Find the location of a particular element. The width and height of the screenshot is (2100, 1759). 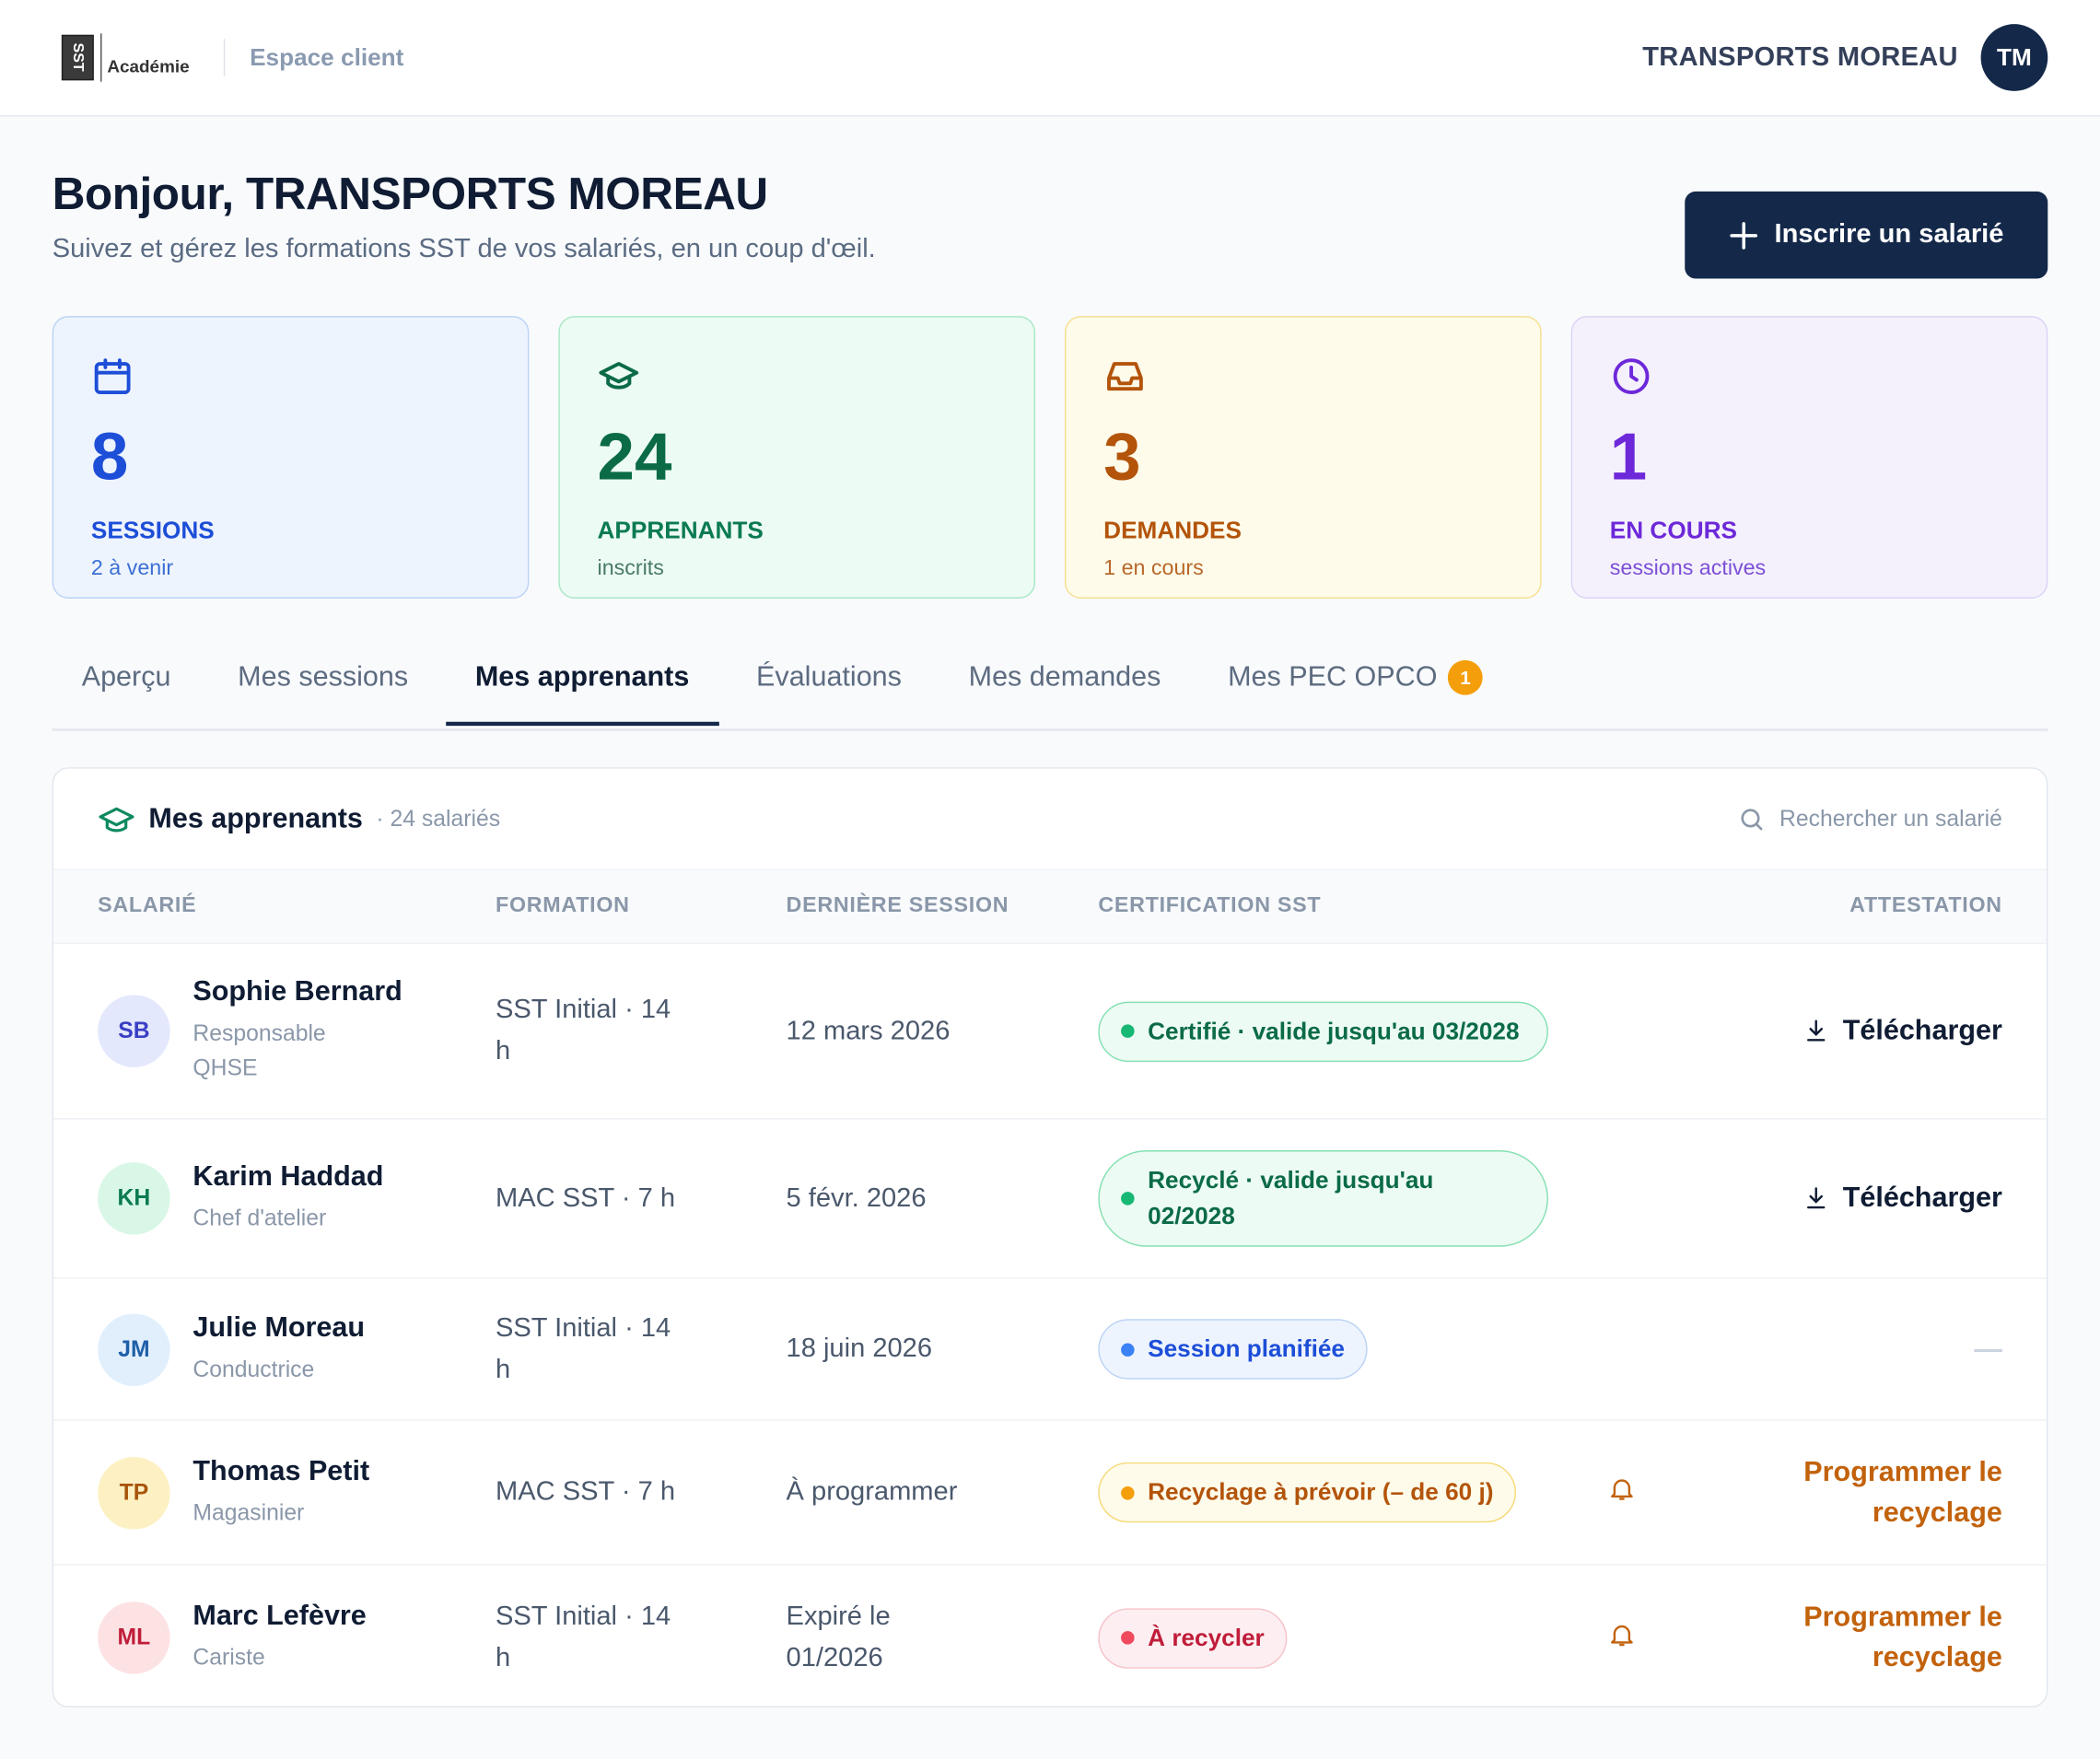

status-text: Certifié · valide jusqu'au 03/2028 is located at coordinates (1334, 1031).